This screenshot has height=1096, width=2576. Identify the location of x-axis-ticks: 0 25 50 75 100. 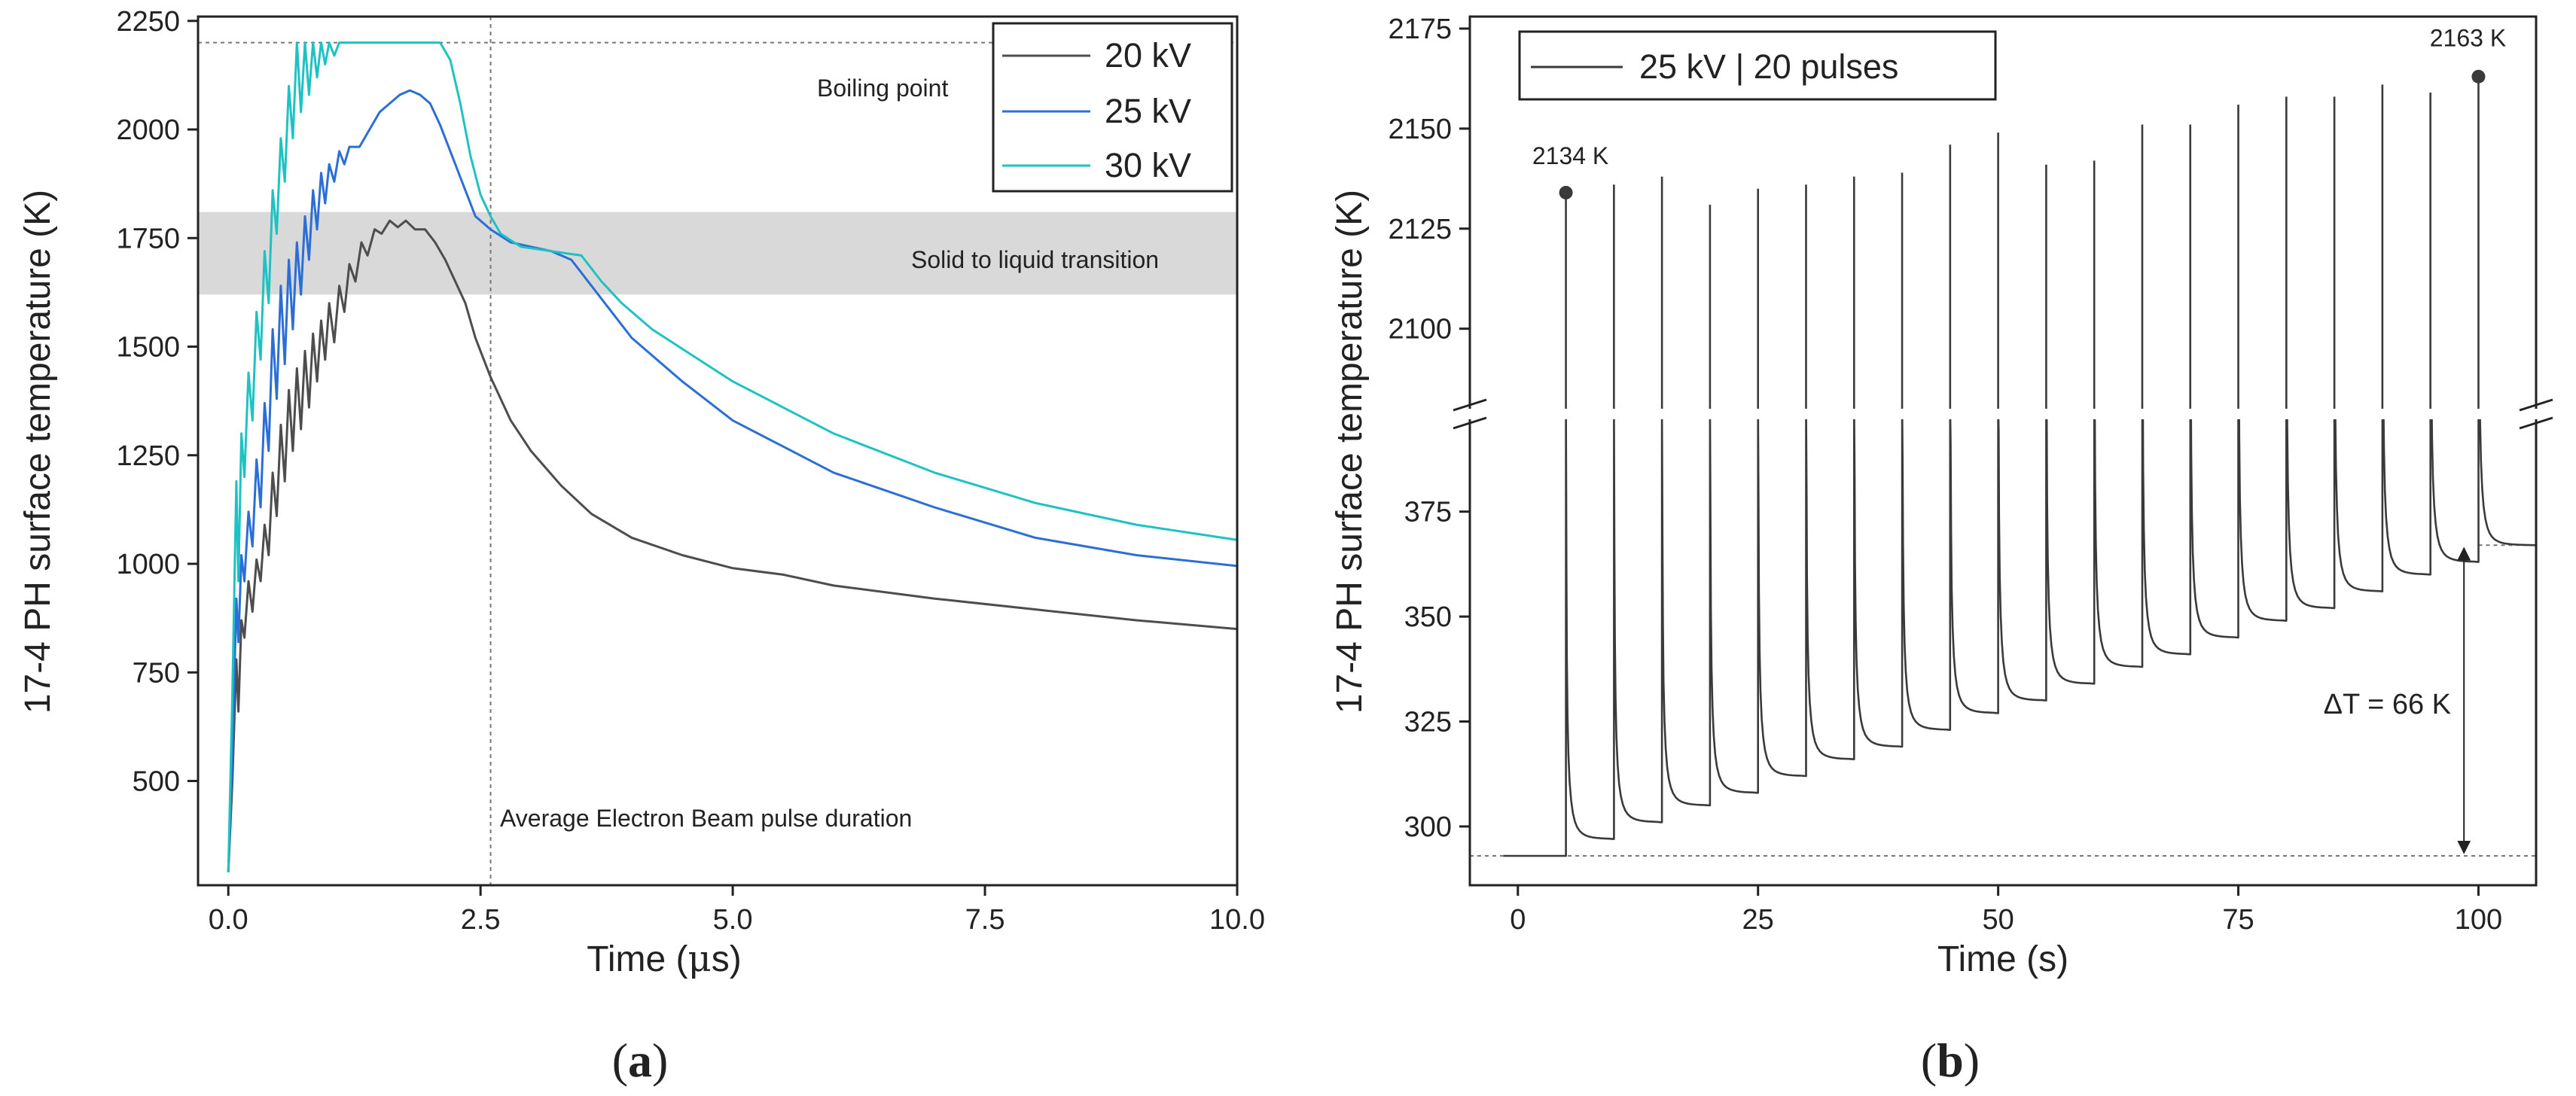
(2006, 910).